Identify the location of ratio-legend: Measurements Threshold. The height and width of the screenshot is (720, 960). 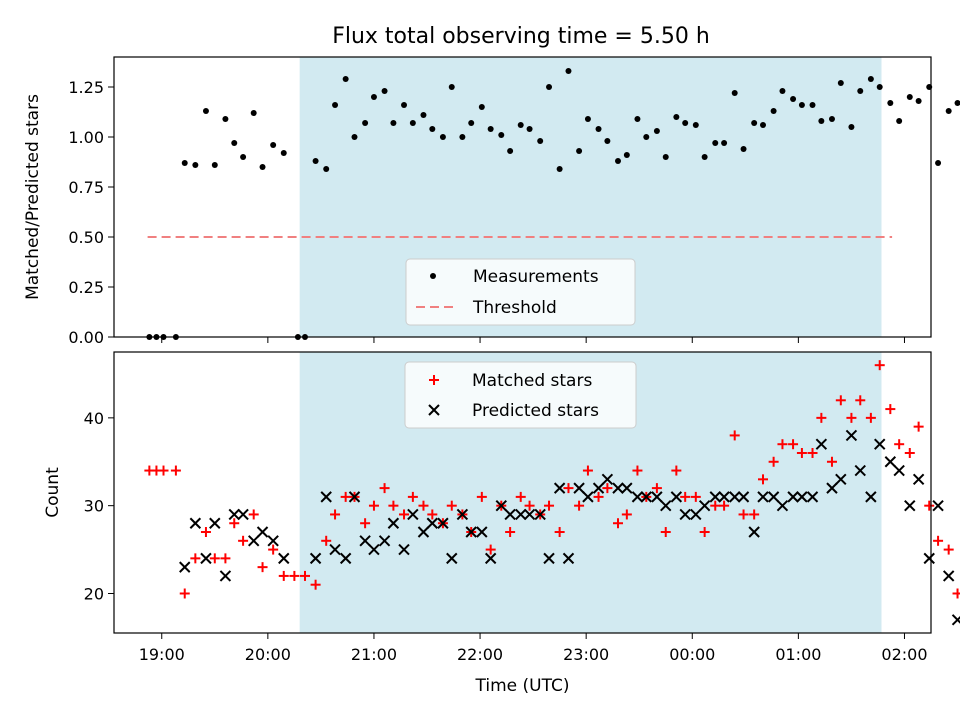
(520, 292).